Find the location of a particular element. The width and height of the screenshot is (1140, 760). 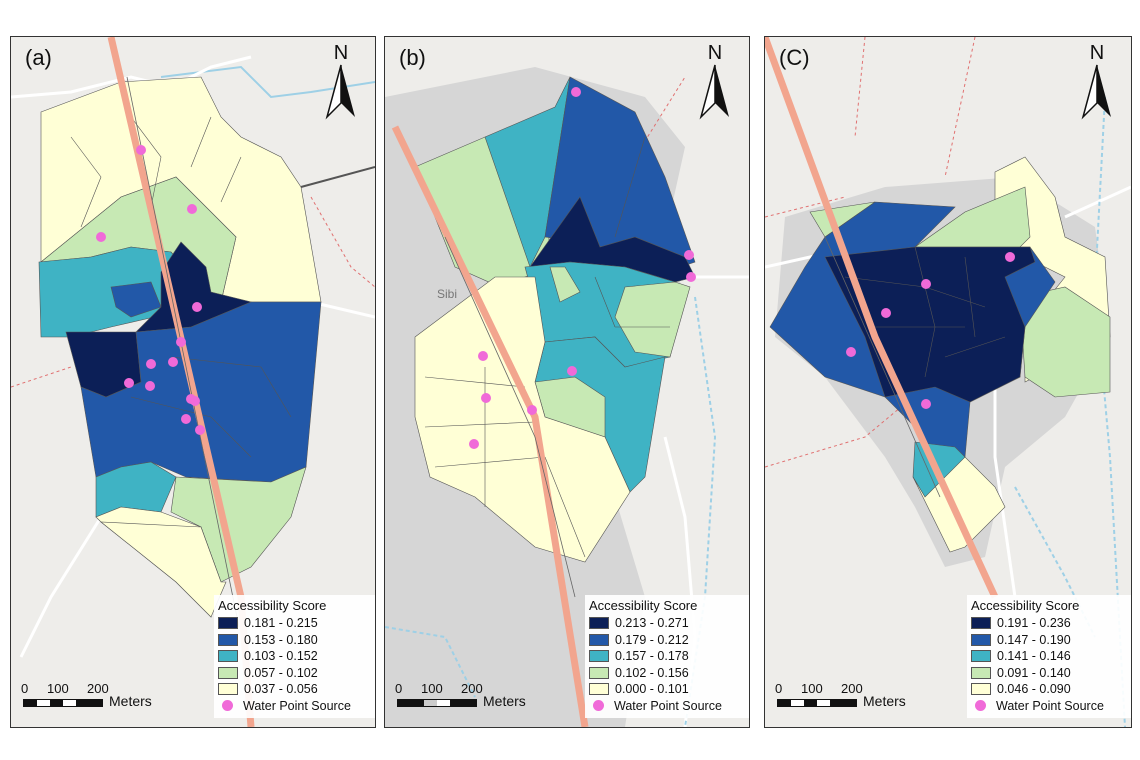

legend-label: 0.046 - 0.090 is located at coordinates (1034, 689).